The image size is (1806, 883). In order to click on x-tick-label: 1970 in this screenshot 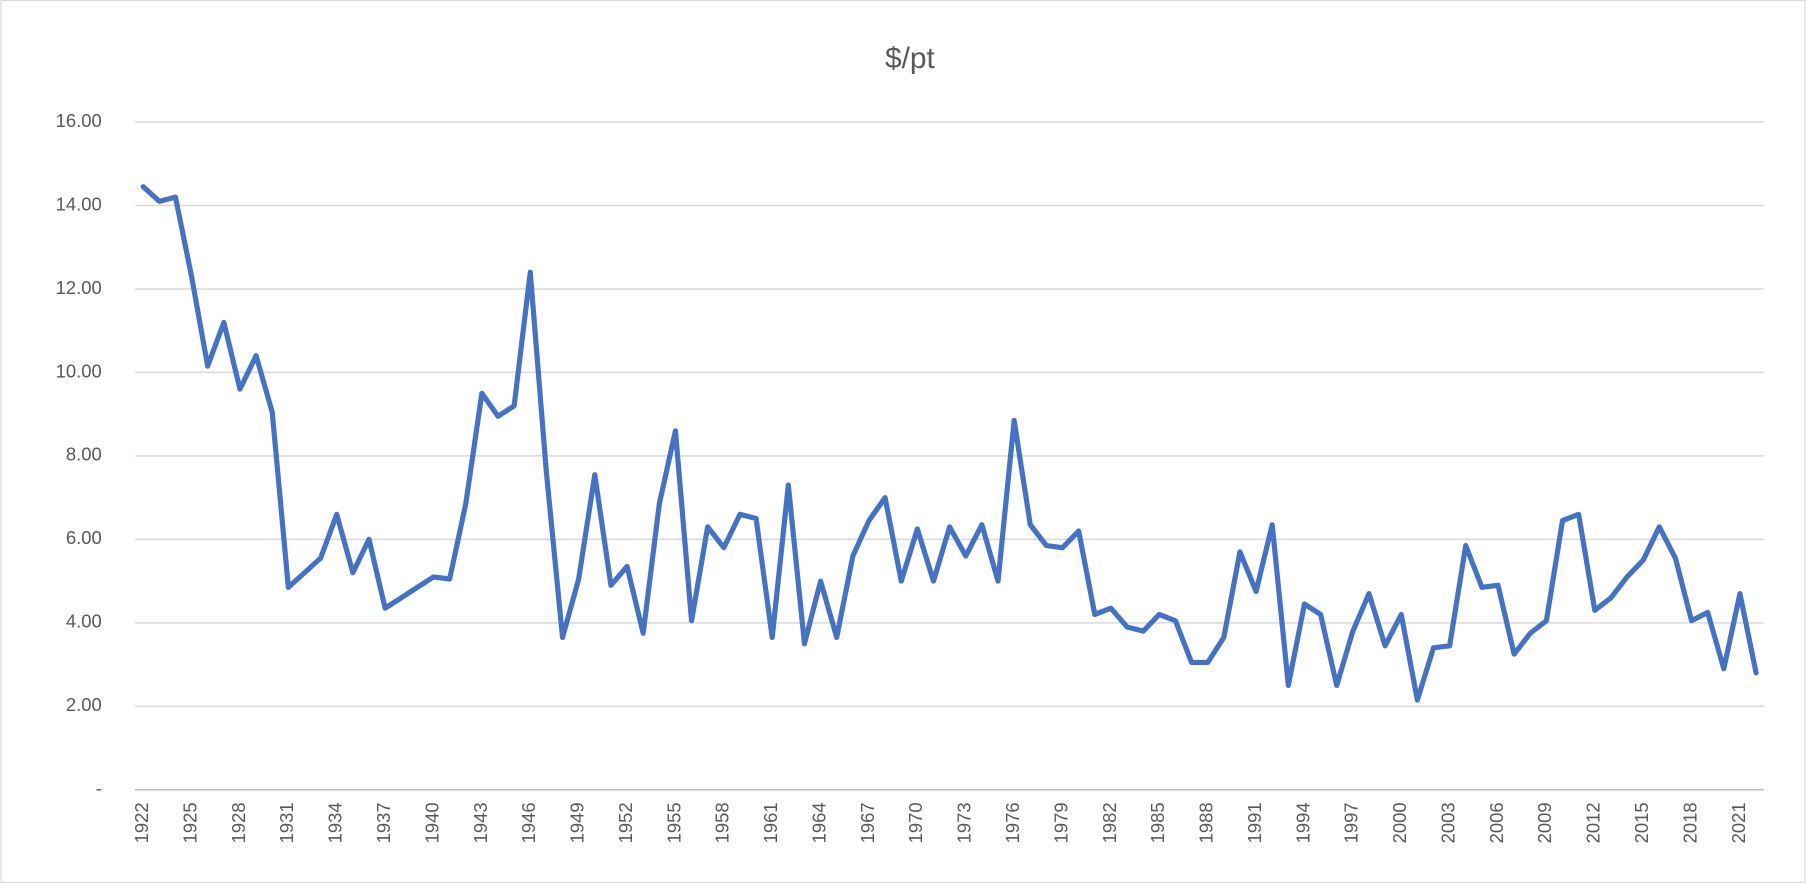, I will do `click(915, 822)`.